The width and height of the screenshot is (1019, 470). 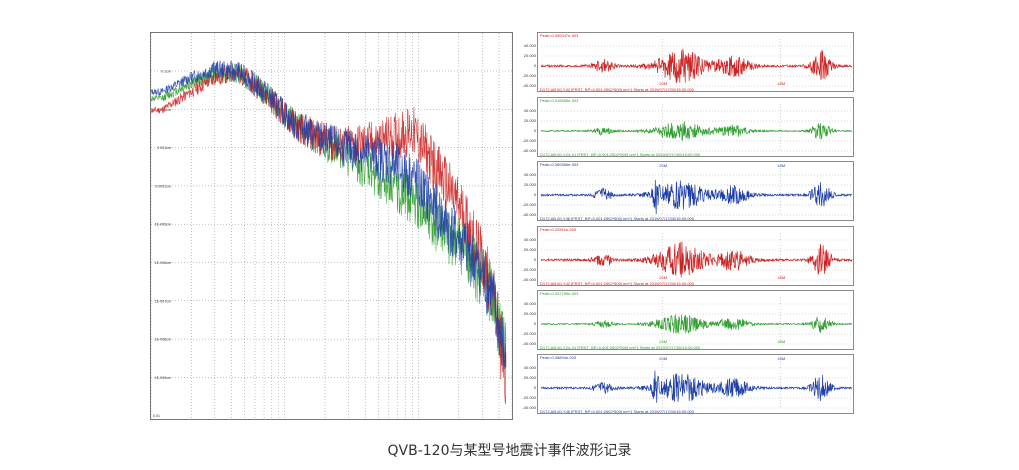 I want to click on y-tick-label: 1E-008cm, so click(x=163, y=340).